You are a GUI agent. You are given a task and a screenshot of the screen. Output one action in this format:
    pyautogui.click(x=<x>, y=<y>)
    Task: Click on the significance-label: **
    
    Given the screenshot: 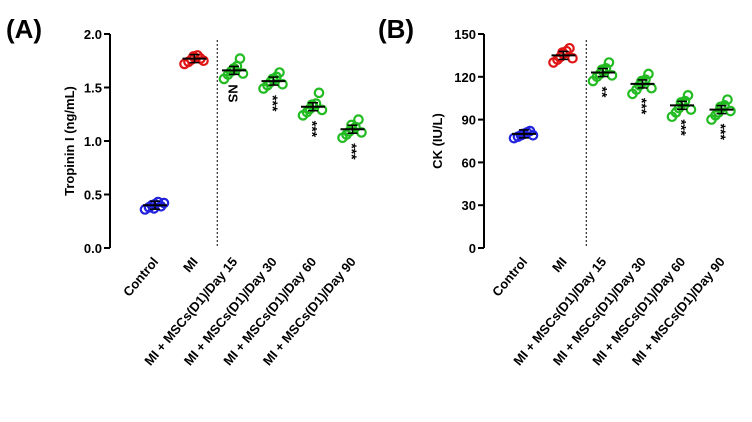 What is the action you would take?
    pyautogui.click(x=602, y=92)
    